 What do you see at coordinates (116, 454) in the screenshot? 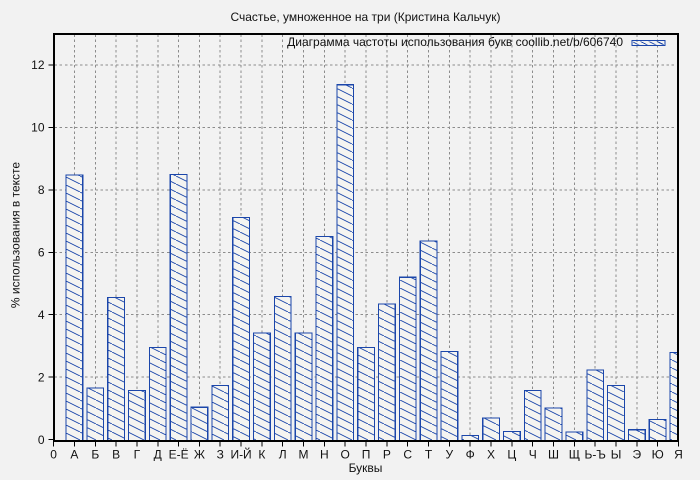
I see `svg-text: В` at bounding box center [116, 454].